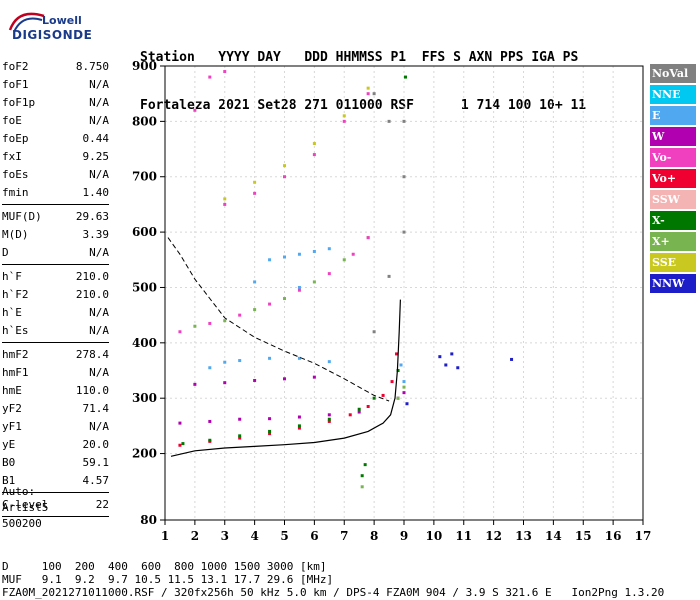 This screenshot has width=700, height=600. Describe the element at coordinates (12, 426) in the screenshot. I see `param-label: yF1` at that location.